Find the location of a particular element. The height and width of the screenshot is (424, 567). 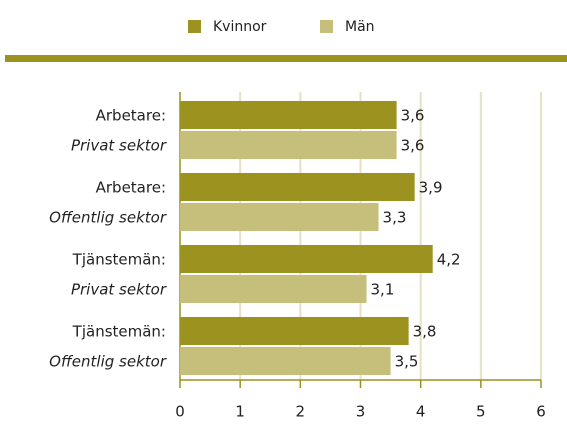

header-rule is located at coordinates (286, 58).